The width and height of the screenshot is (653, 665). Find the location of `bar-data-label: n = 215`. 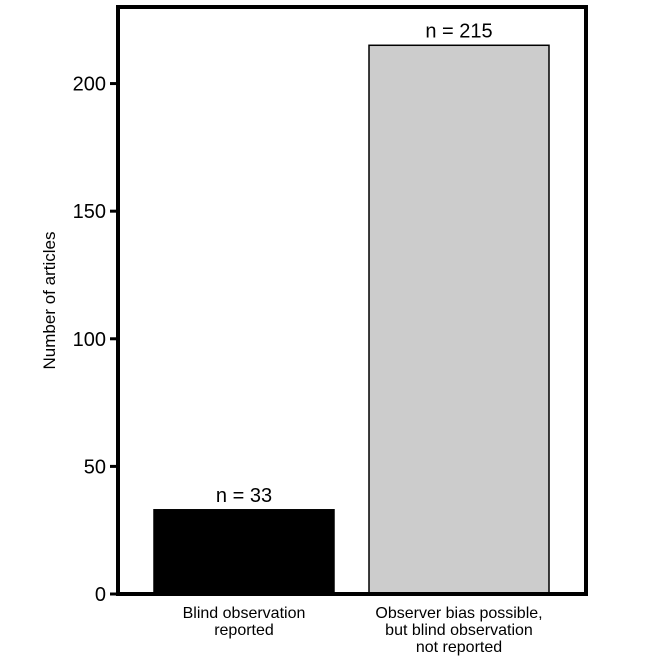

bar-data-label: n = 215 is located at coordinates (458, 31).